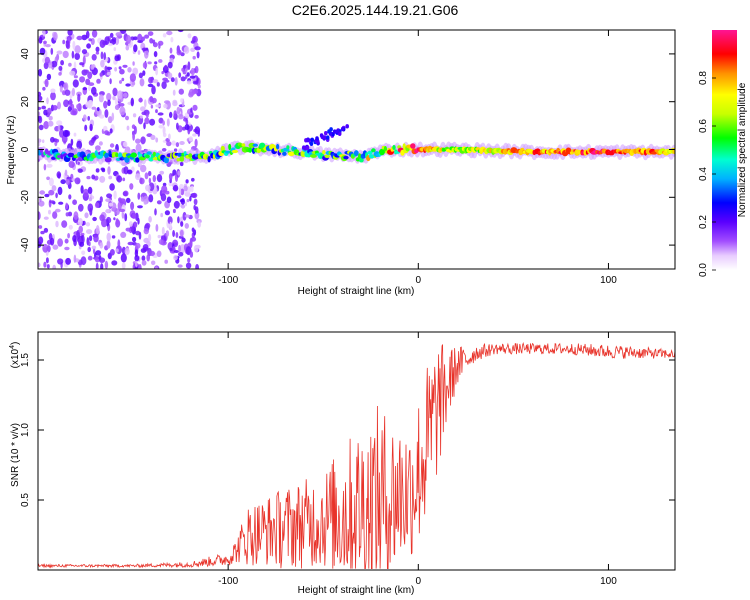 The height and width of the screenshot is (600, 750). What do you see at coordinates (703, 174) in the screenshot?
I see `colorbar-tick-label: 0.4` at bounding box center [703, 174].